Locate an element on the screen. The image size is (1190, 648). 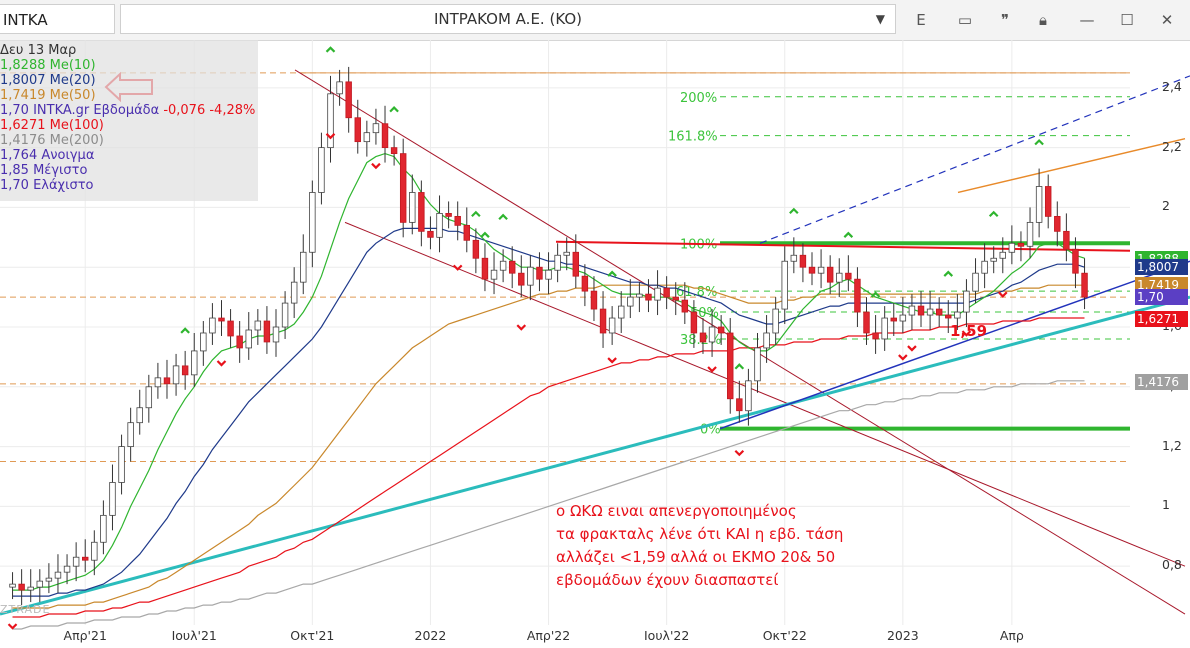
legend-row: 1,8288 Me(10) is located at coordinates (129, 65).